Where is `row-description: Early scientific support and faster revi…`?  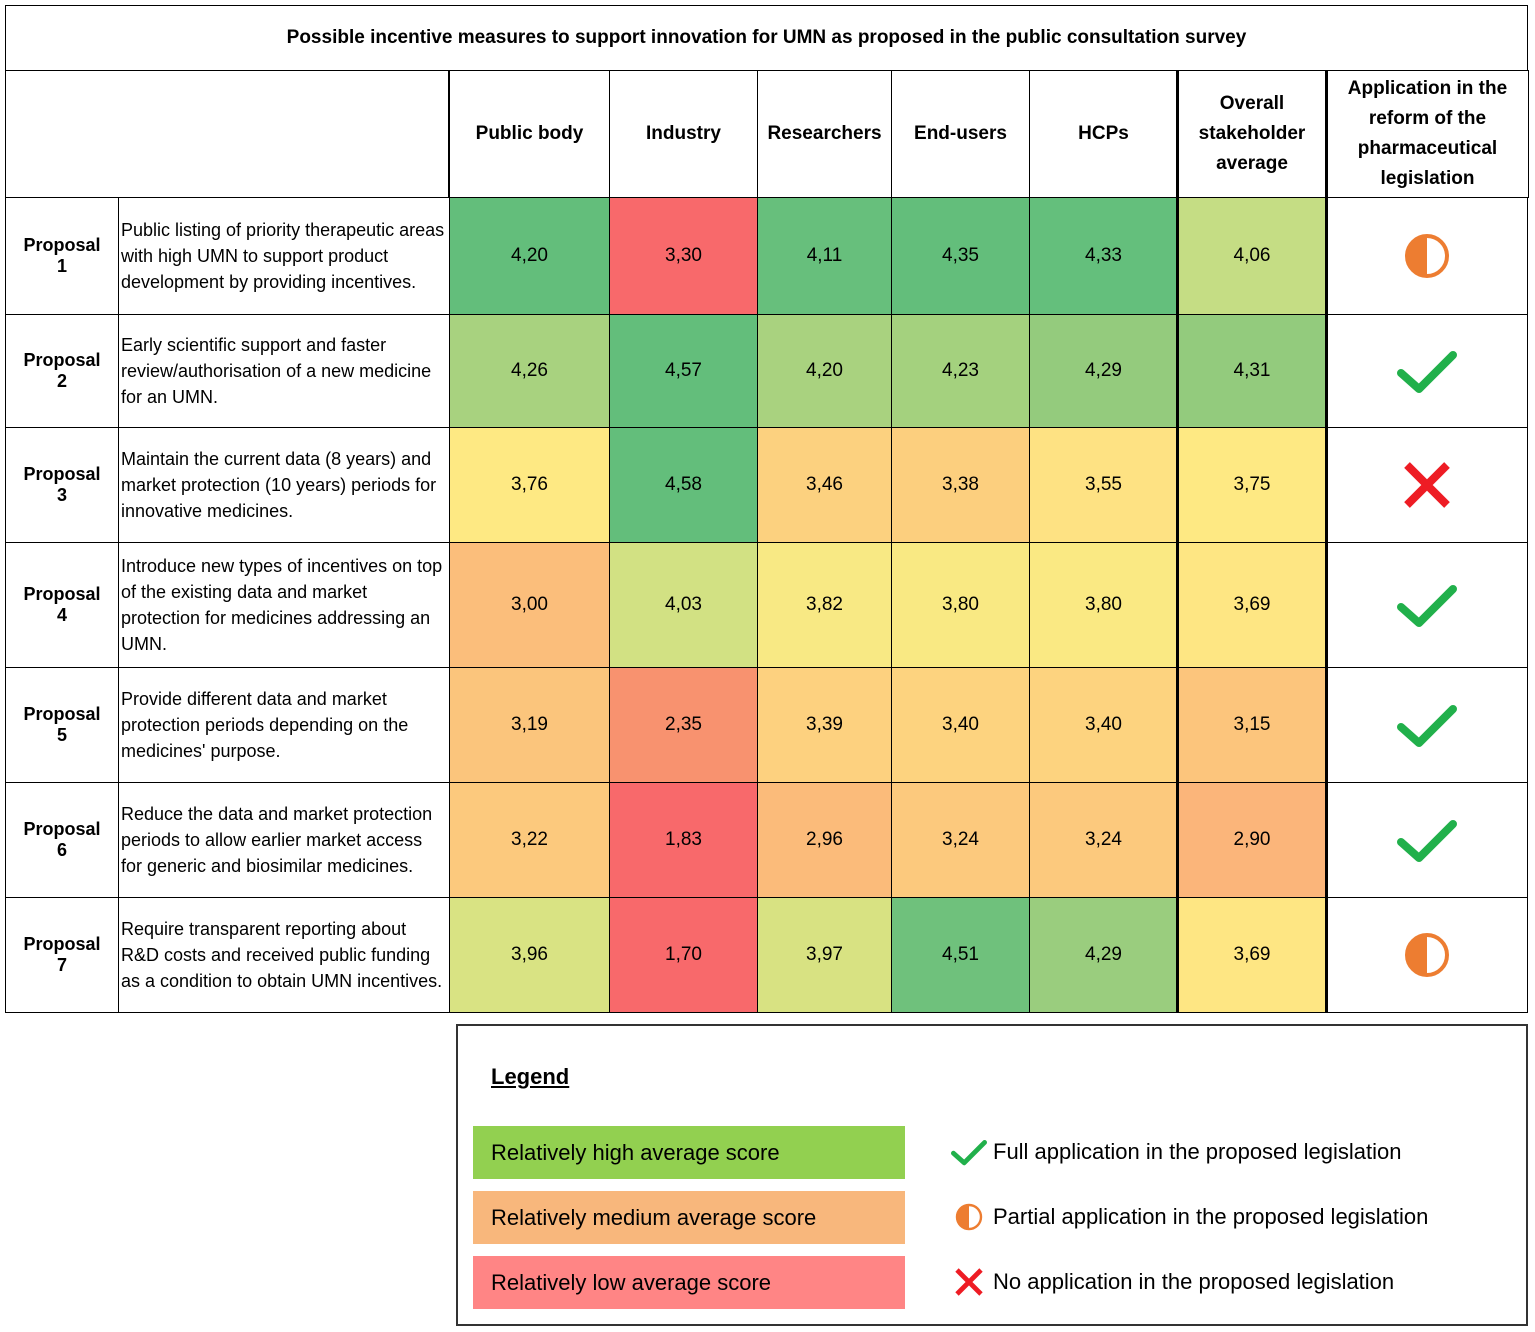
row-description: Early scientific support and faster revi… is located at coordinates (284, 371).